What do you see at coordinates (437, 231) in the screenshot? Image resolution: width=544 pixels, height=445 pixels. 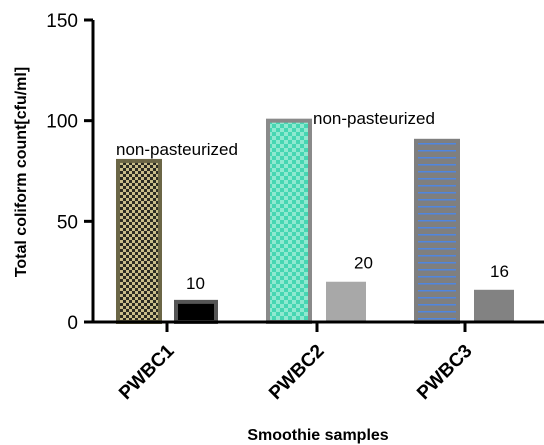 I see `bar-pwbc3-tall` at bounding box center [437, 231].